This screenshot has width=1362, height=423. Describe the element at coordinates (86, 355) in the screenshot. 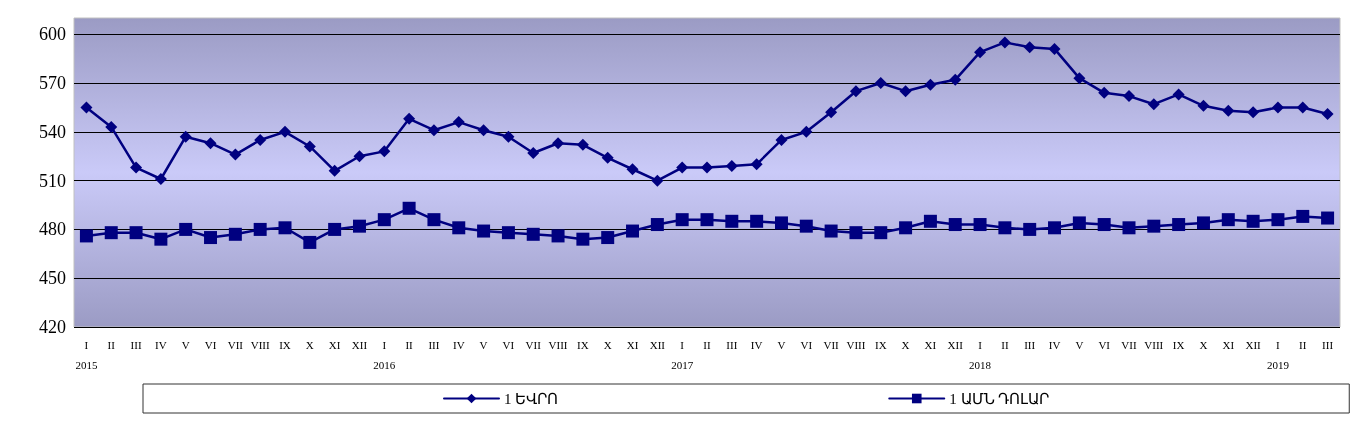

I see `x-tick-label: I 2015` at that location.